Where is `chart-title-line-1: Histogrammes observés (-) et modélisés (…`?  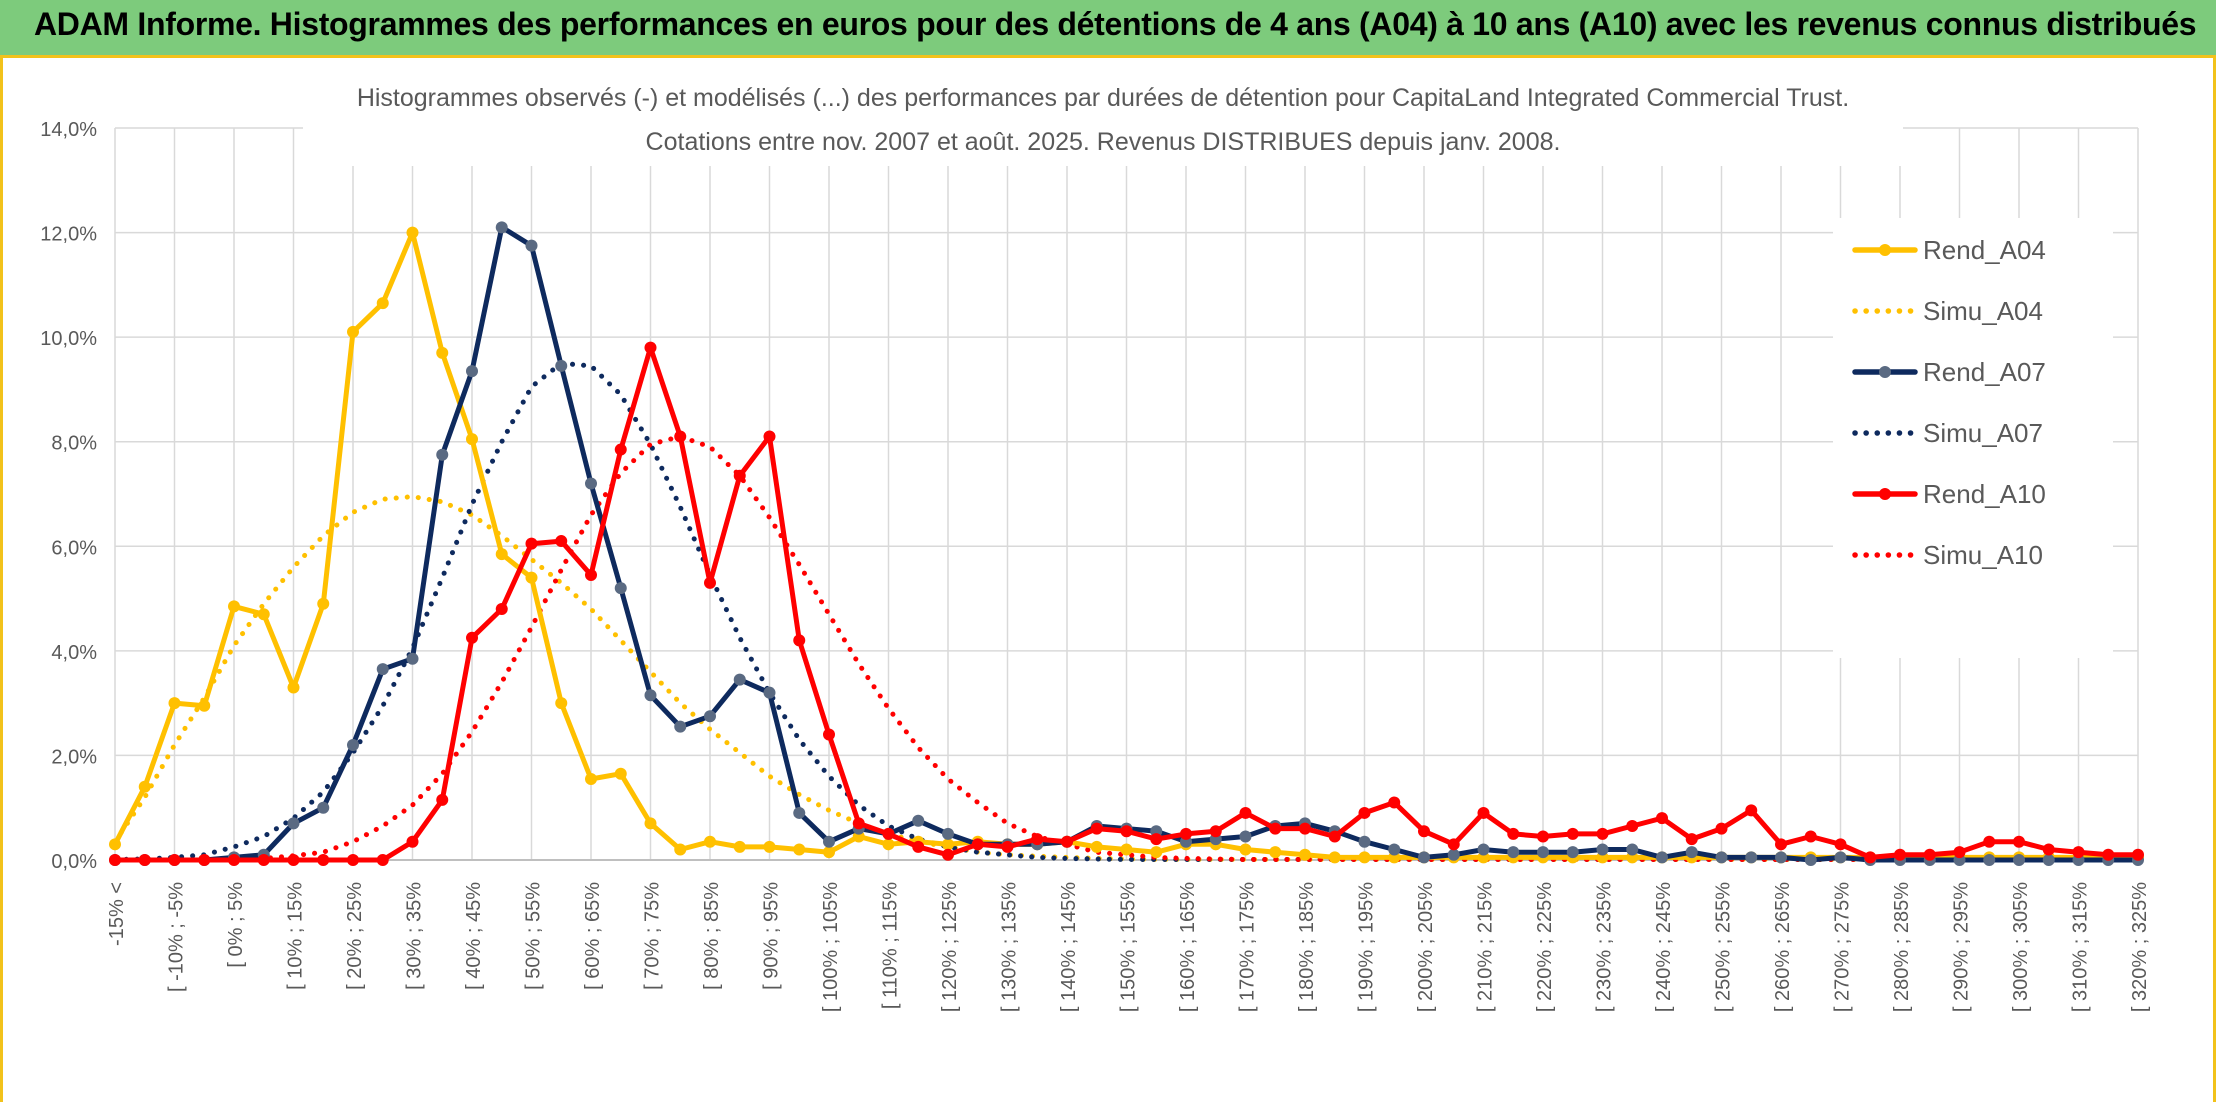
chart-title-line-1: Histogrammes observés (-) et modélisés (… is located at coordinates (1103, 98).